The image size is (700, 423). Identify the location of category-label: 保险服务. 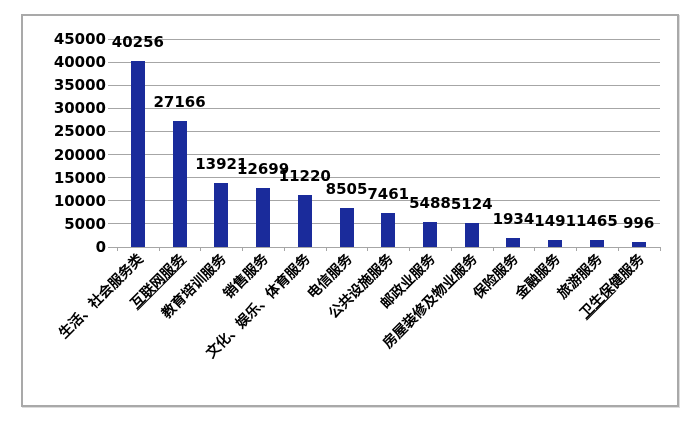
(497, 277).